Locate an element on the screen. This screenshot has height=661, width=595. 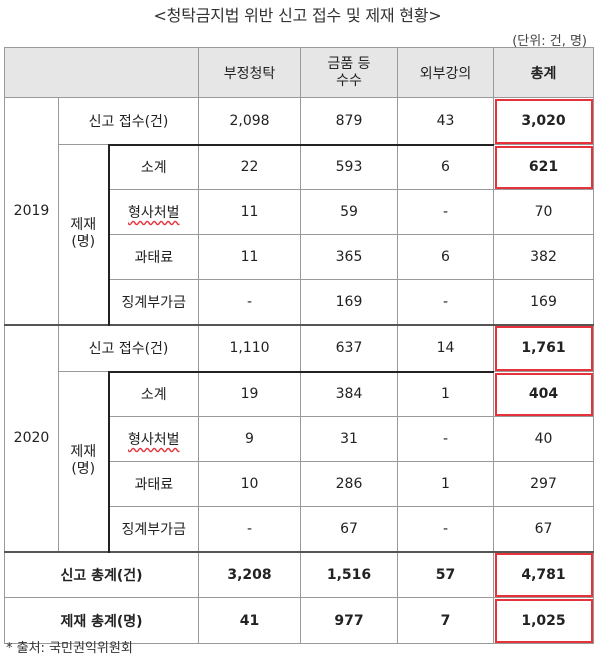
year-2020: 2020 is located at coordinates (31, 437).